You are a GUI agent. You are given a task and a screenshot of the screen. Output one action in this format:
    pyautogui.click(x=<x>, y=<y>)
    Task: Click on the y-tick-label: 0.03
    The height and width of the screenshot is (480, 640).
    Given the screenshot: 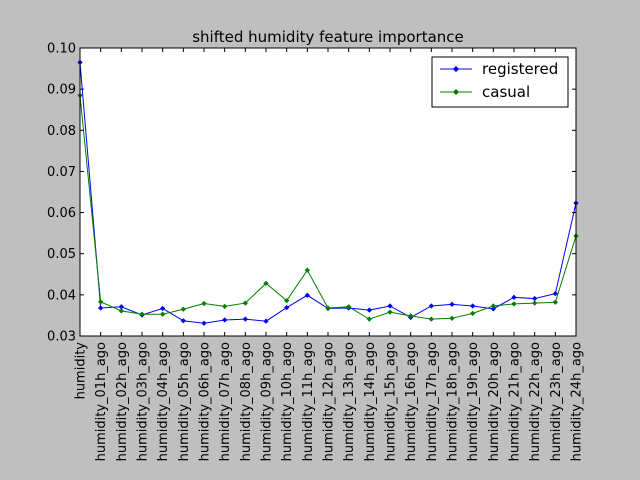 What is the action you would take?
    pyautogui.click(x=61, y=337)
    